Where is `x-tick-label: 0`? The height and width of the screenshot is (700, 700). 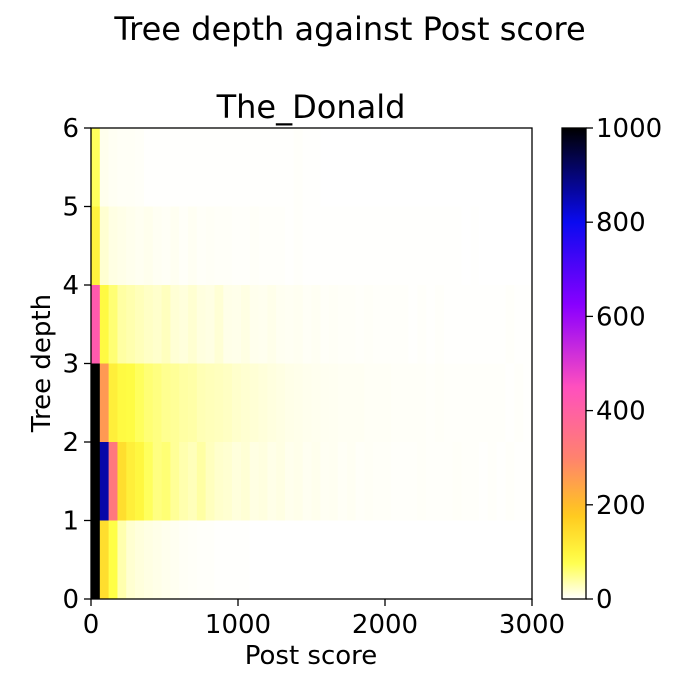 x-tick-label: 0 is located at coordinates (91, 625).